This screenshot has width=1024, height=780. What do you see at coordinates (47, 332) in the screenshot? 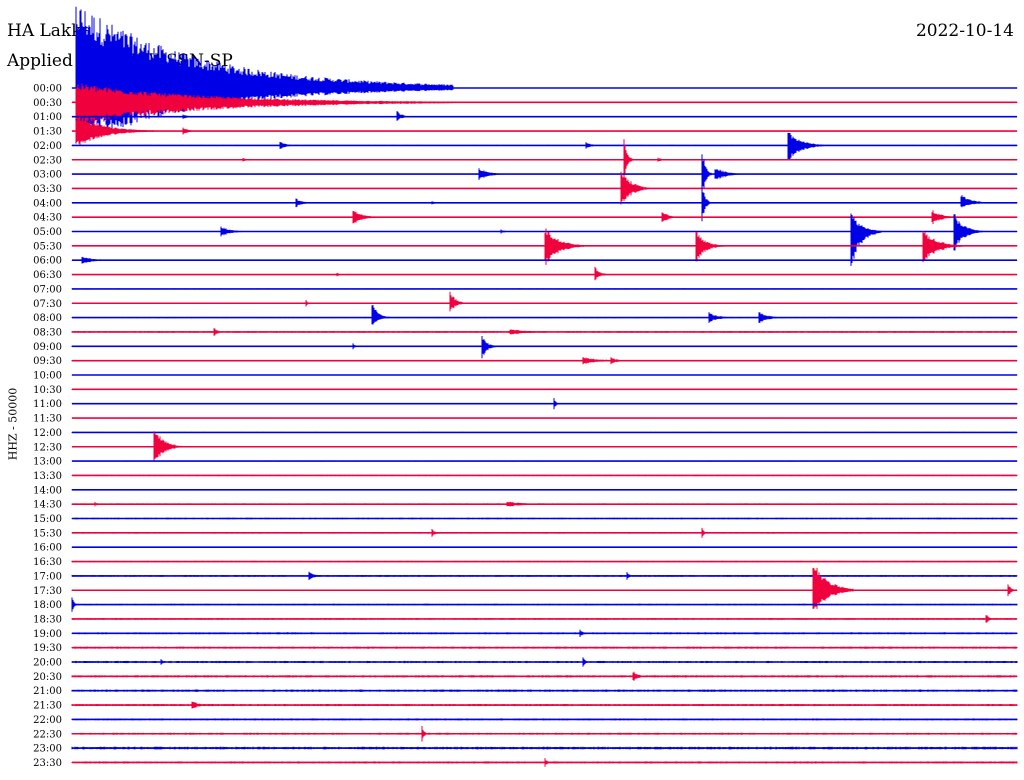
I see `row-time-label: 08:30` at bounding box center [47, 332].